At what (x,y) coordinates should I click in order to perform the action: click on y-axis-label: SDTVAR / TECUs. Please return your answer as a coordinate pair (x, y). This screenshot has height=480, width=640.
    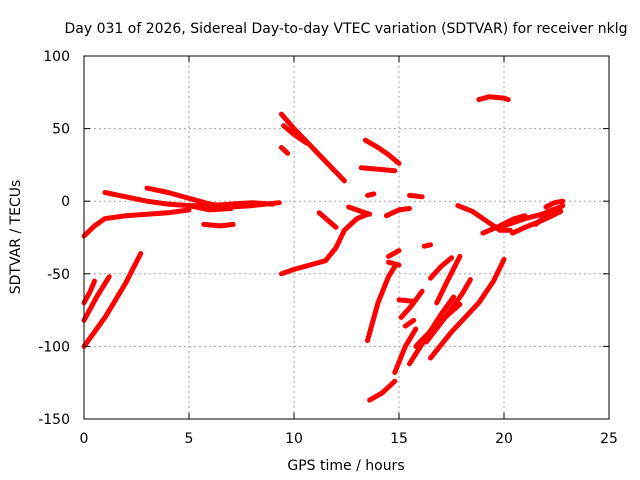
    Looking at the image, I should click on (16, 237).